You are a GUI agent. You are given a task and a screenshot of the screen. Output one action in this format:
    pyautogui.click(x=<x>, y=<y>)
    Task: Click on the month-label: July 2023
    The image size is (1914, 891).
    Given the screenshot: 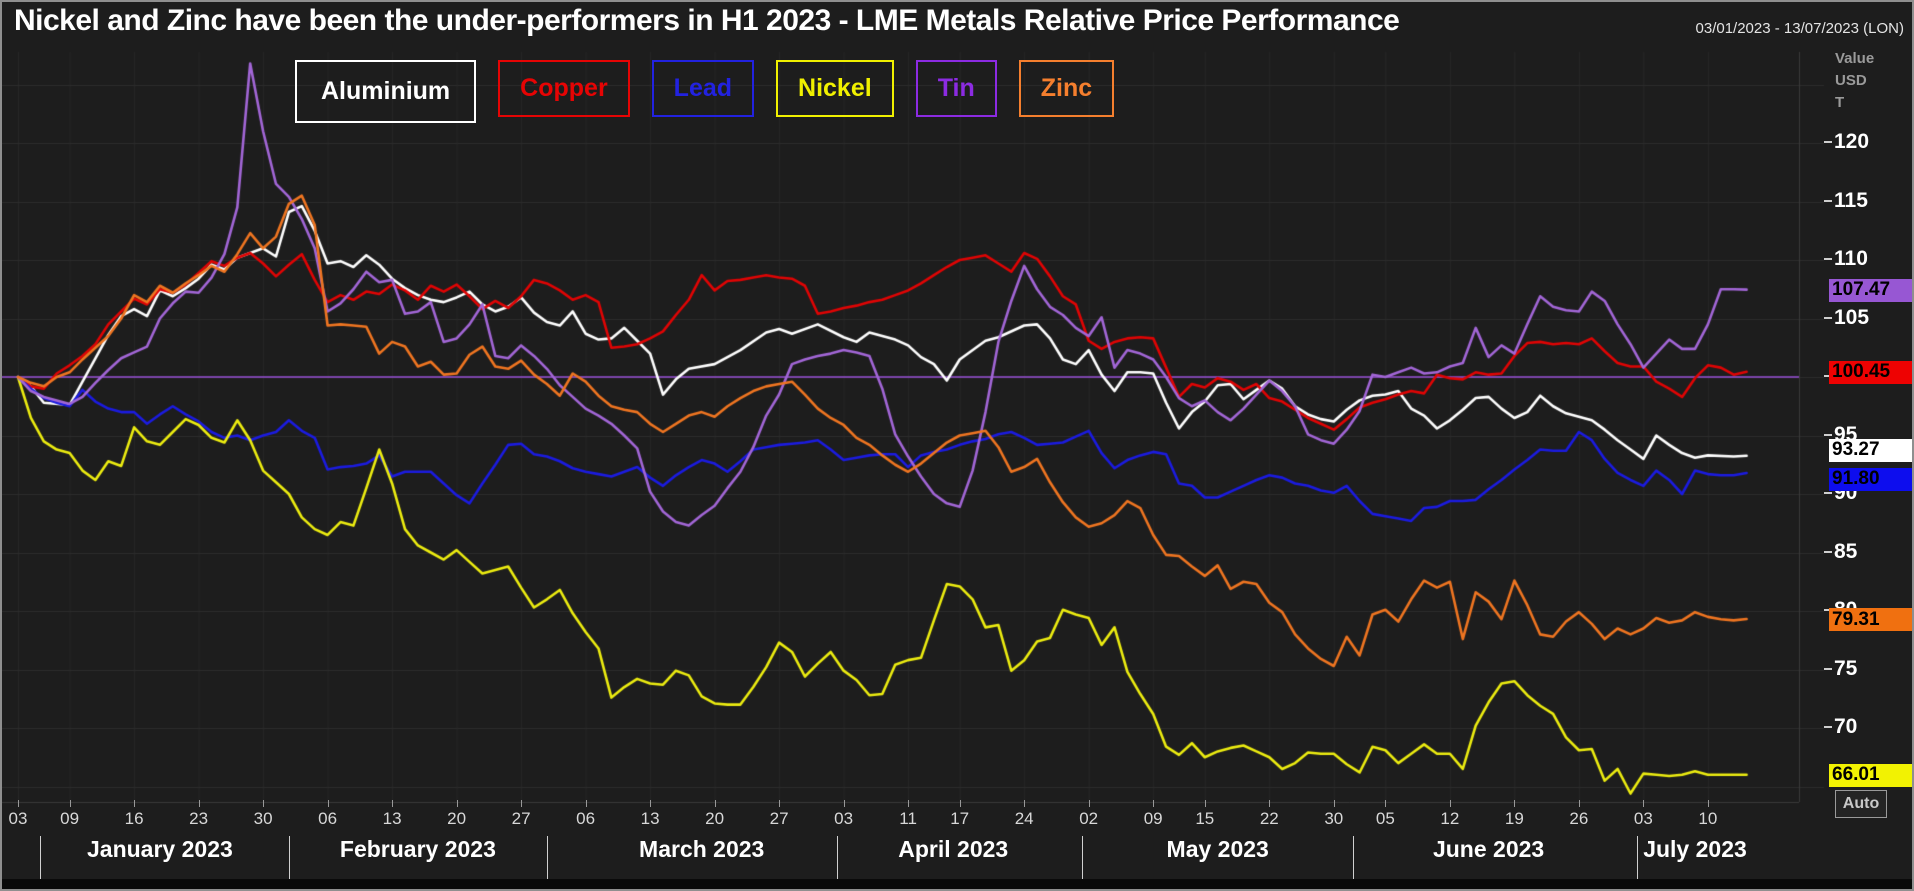 What is the action you would take?
    pyautogui.click(x=1695, y=849)
    